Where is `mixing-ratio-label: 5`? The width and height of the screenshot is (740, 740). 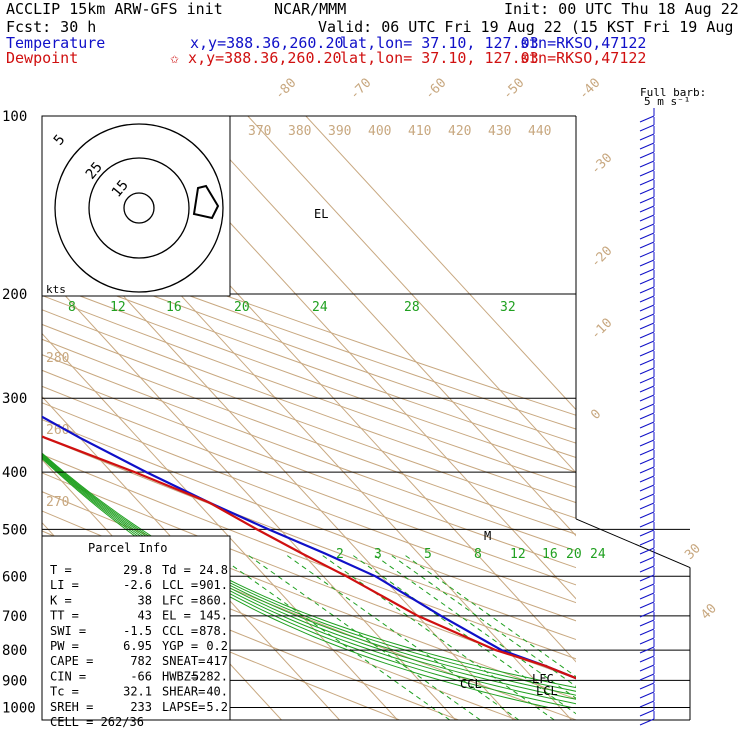
mixing-ratio-label: 5 is located at coordinates (428, 554).